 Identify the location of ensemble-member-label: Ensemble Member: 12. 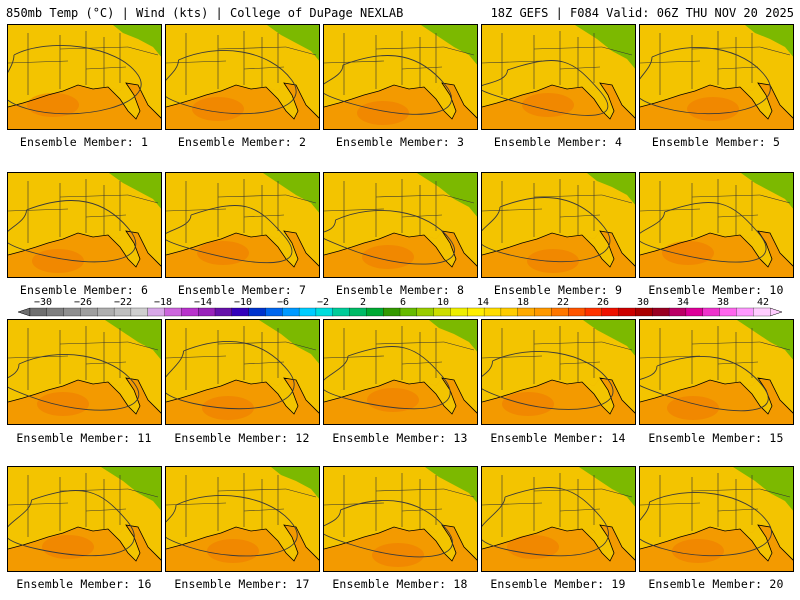
(242, 438).